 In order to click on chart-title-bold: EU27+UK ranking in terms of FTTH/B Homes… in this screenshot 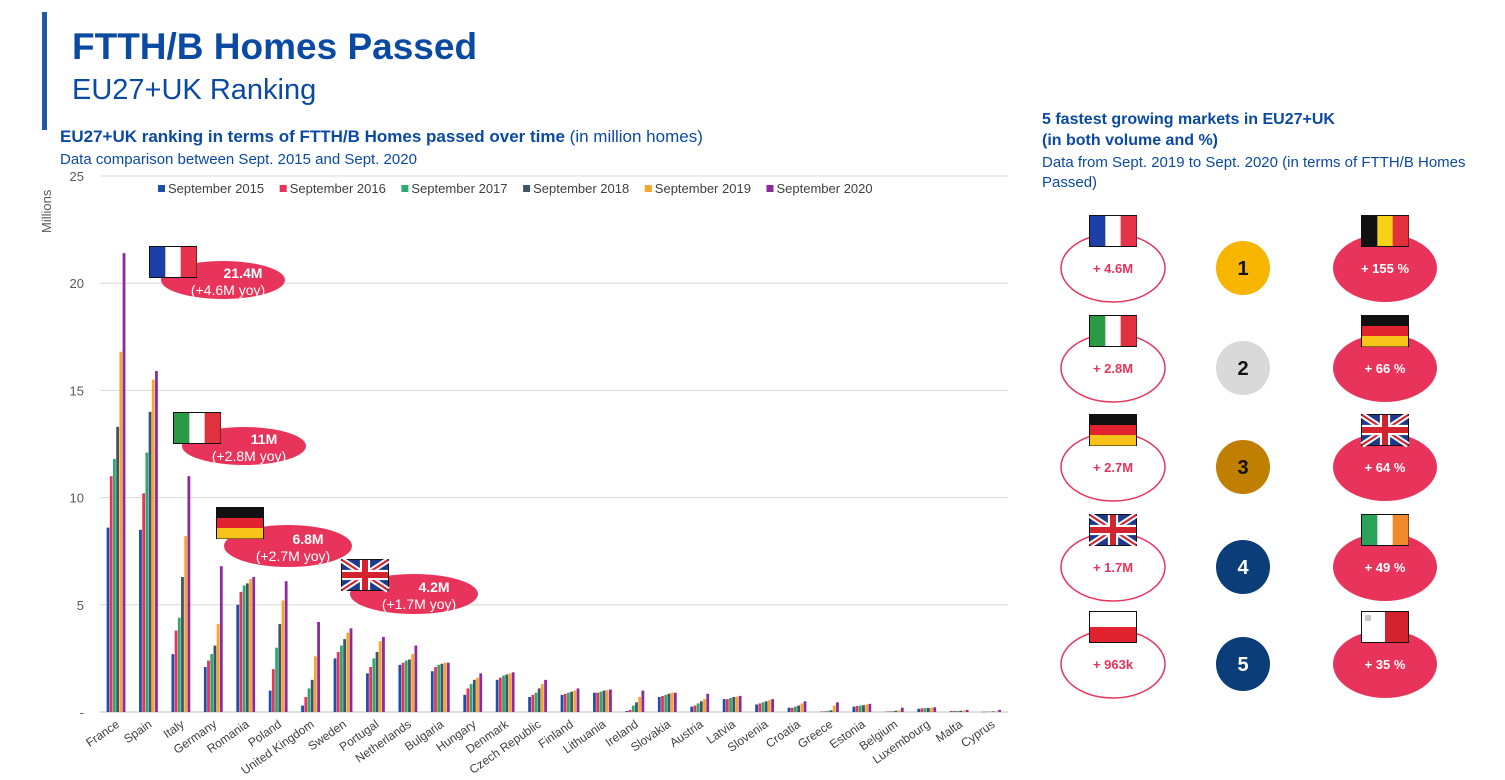, I will do `click(312, 136)`.